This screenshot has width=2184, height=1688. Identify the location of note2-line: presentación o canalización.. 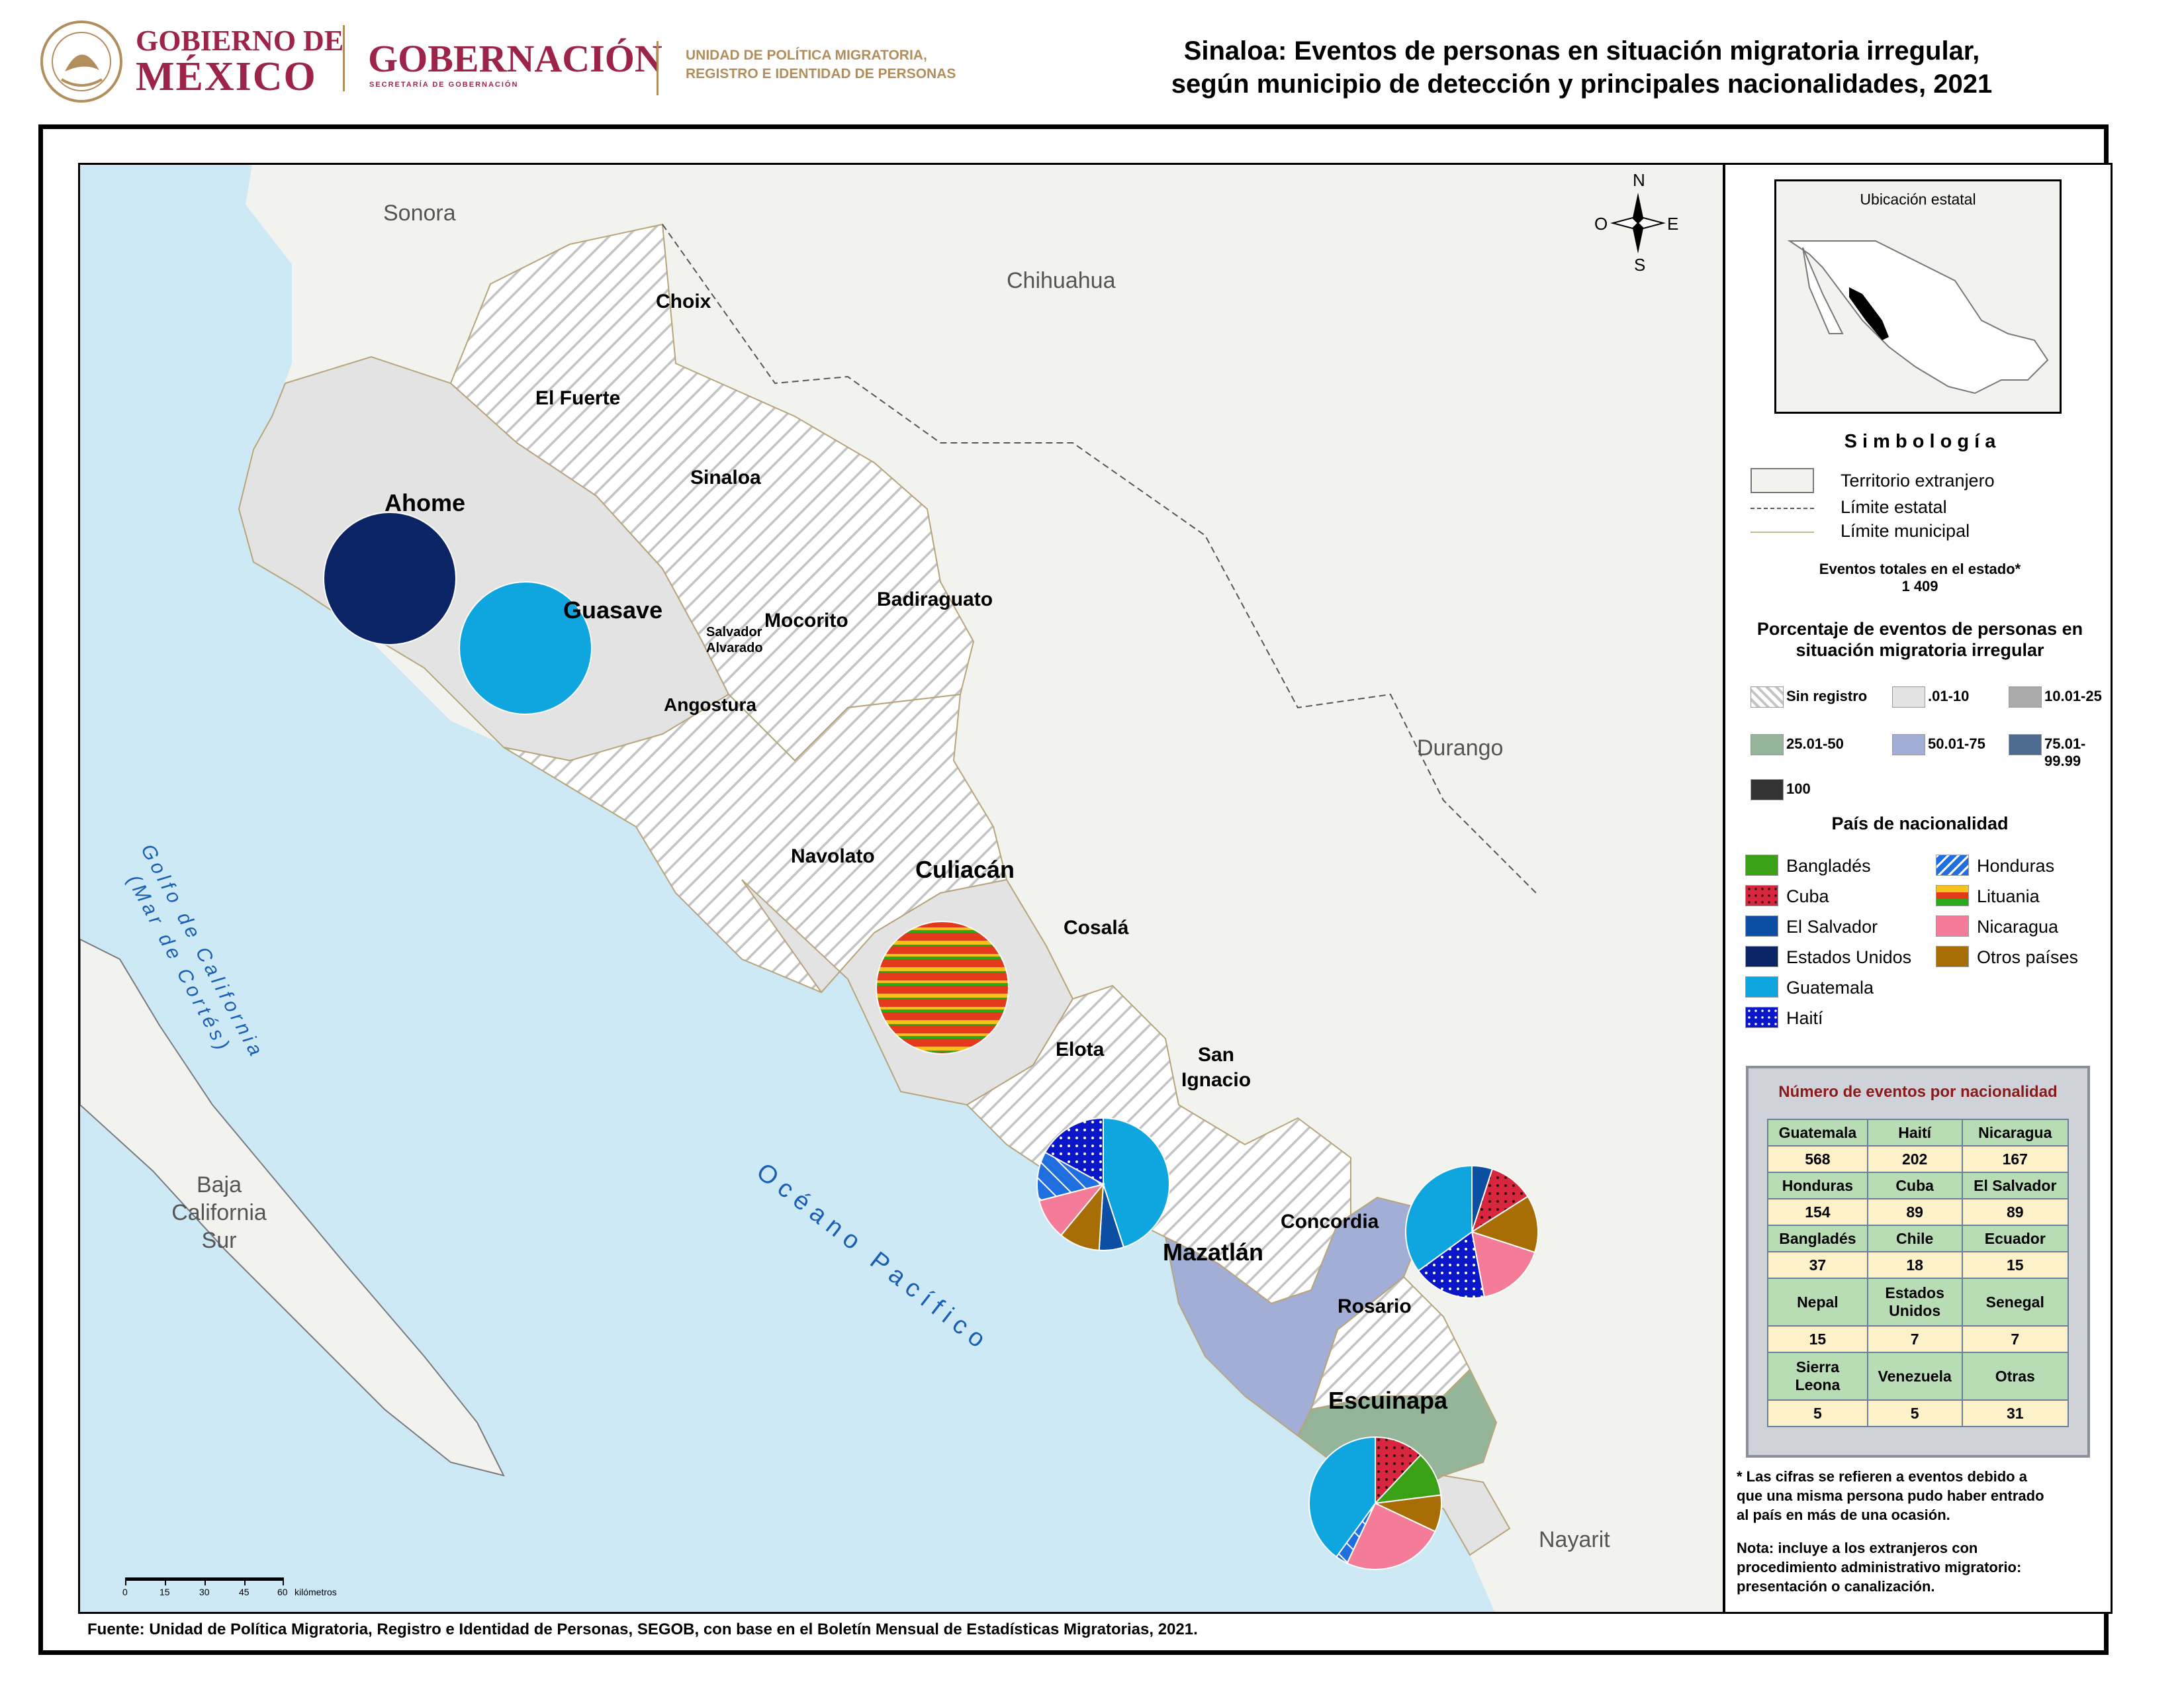
(1879, 1586).